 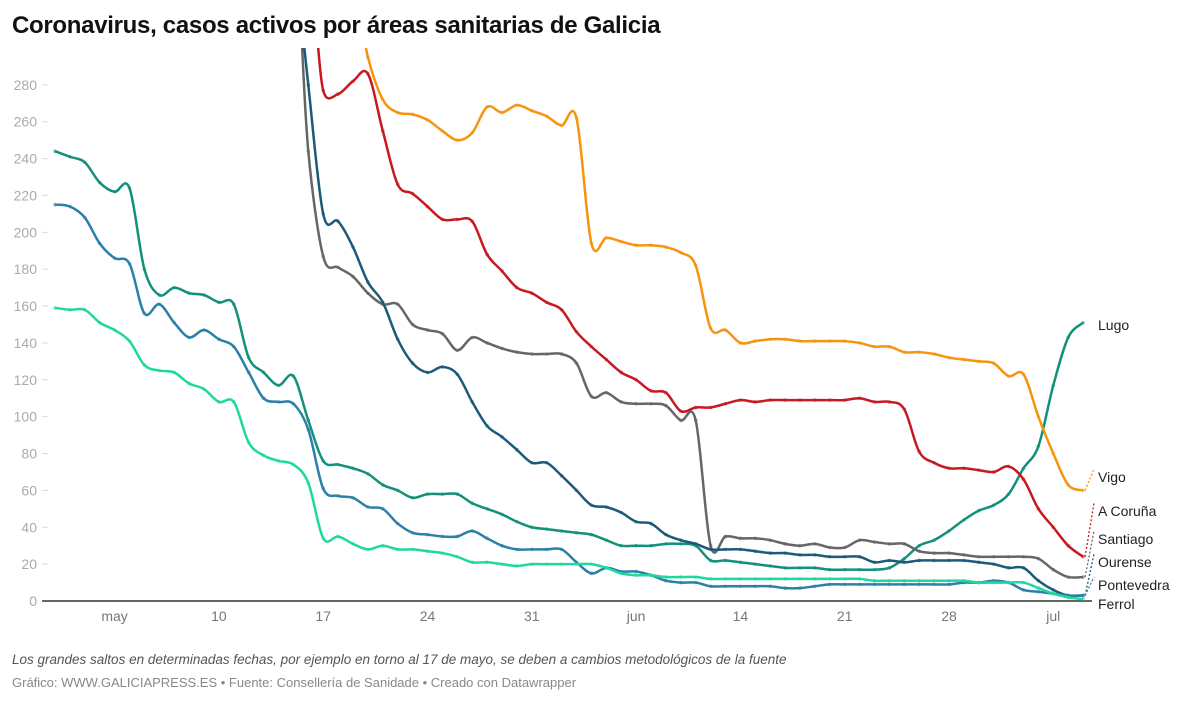 I want to click on x-tick-label: 28, so click(x=949, y=616).